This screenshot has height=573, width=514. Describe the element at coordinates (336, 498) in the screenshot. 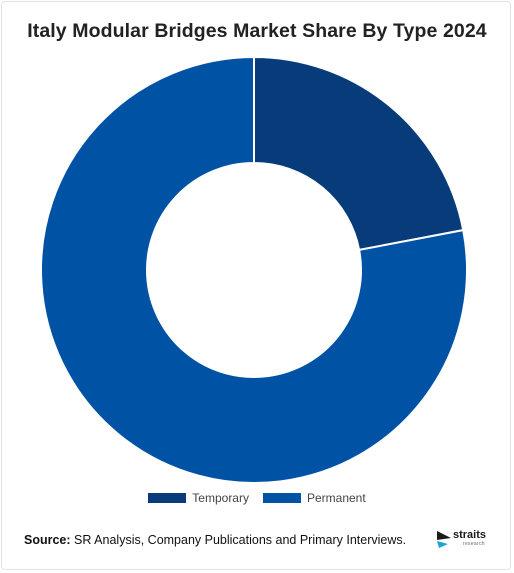

I see `legend-label-permanent: Permanent` at that location.